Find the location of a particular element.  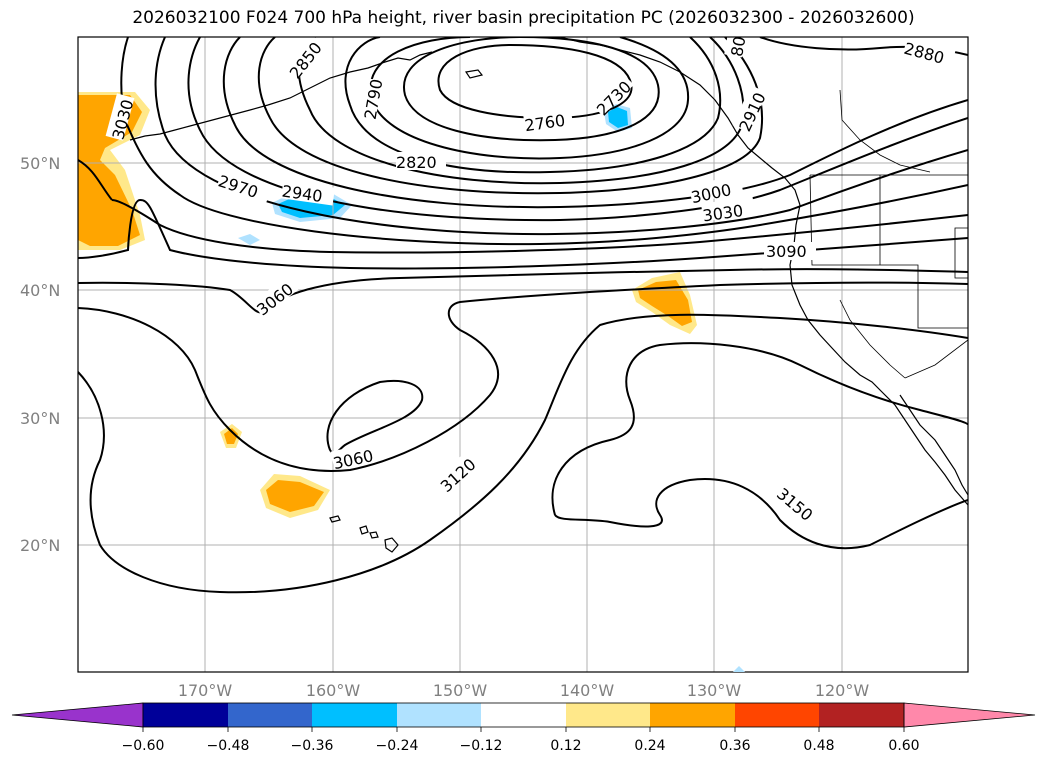

lat-label-20n: 20°N is located at coordinates (40, 545).